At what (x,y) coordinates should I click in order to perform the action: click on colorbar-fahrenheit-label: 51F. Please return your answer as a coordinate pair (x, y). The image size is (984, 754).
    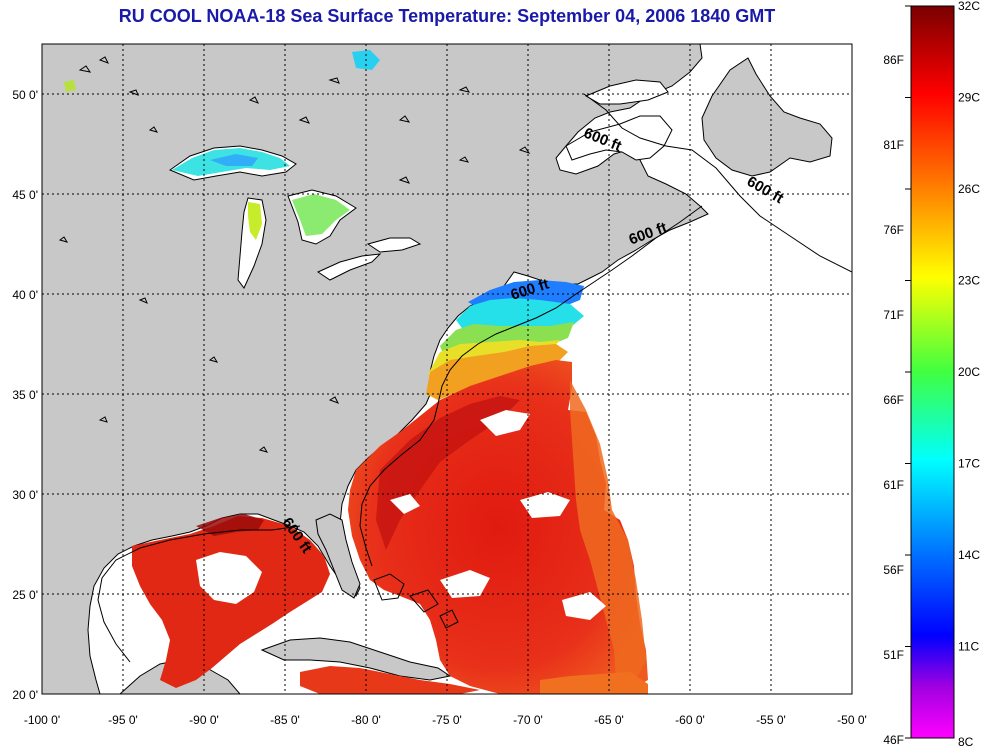
    Looking at the image, I should click on (893, 655).